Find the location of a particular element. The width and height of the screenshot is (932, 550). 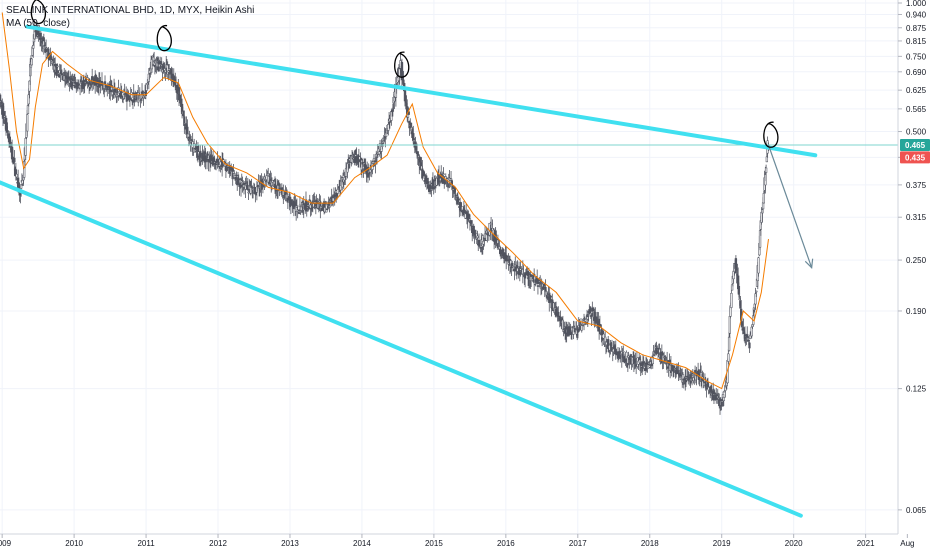

price-badges: 0.465 0.435 is located at coordinates (915, 151).